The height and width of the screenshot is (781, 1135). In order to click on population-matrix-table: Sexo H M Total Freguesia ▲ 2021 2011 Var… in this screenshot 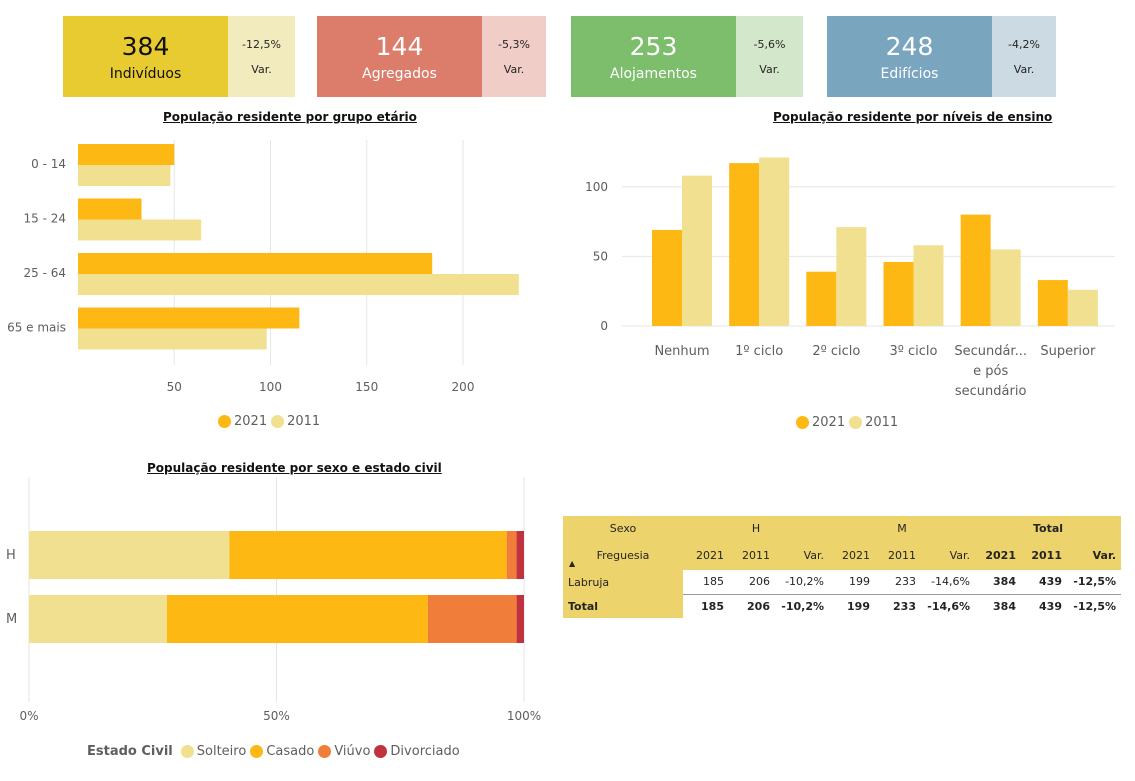, I will do `click(842, 567)`.